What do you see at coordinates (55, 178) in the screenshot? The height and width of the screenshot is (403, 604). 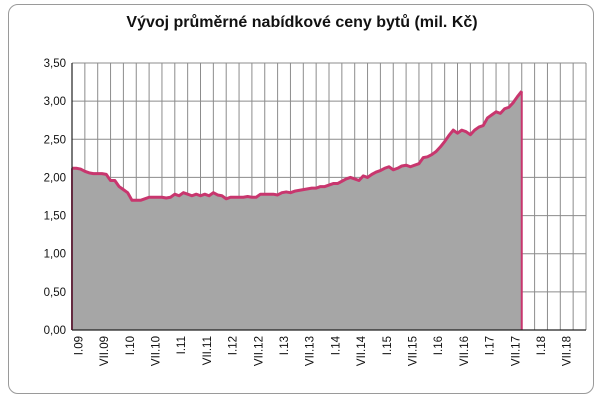 I see `y-tick-label: 2,00` at bounding box center [55, 178].